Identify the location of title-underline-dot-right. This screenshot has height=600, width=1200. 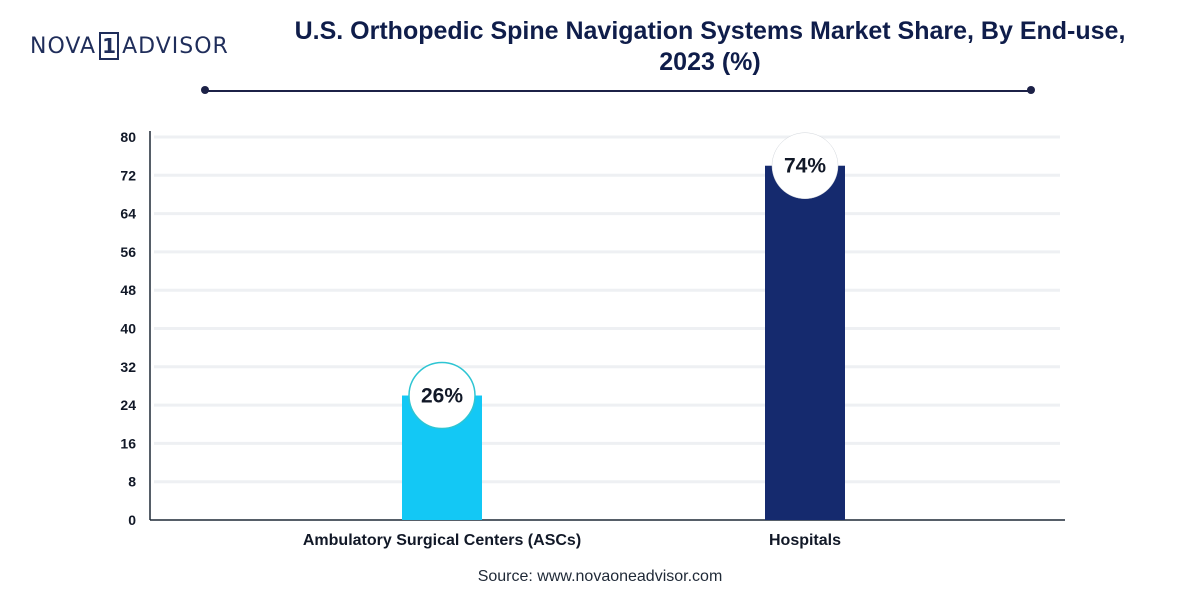
(1031, 90).